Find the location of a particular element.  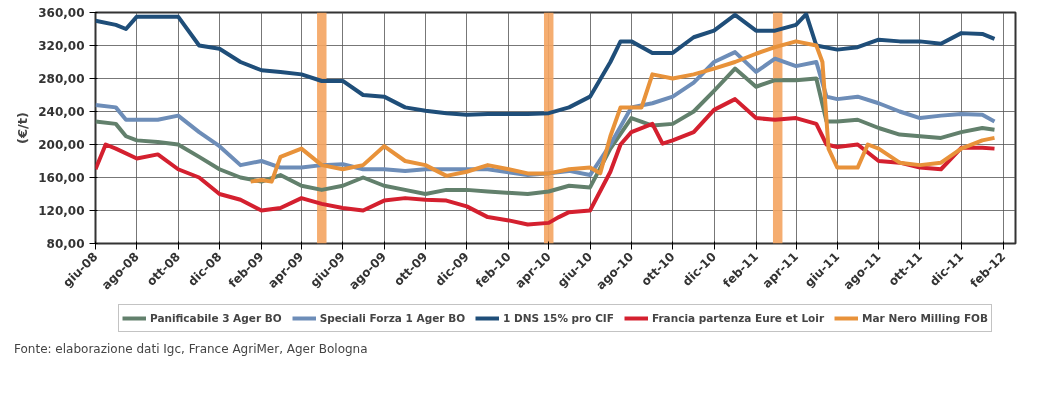

y-tick-label: 280,00 is located at coordinates (61, 79).